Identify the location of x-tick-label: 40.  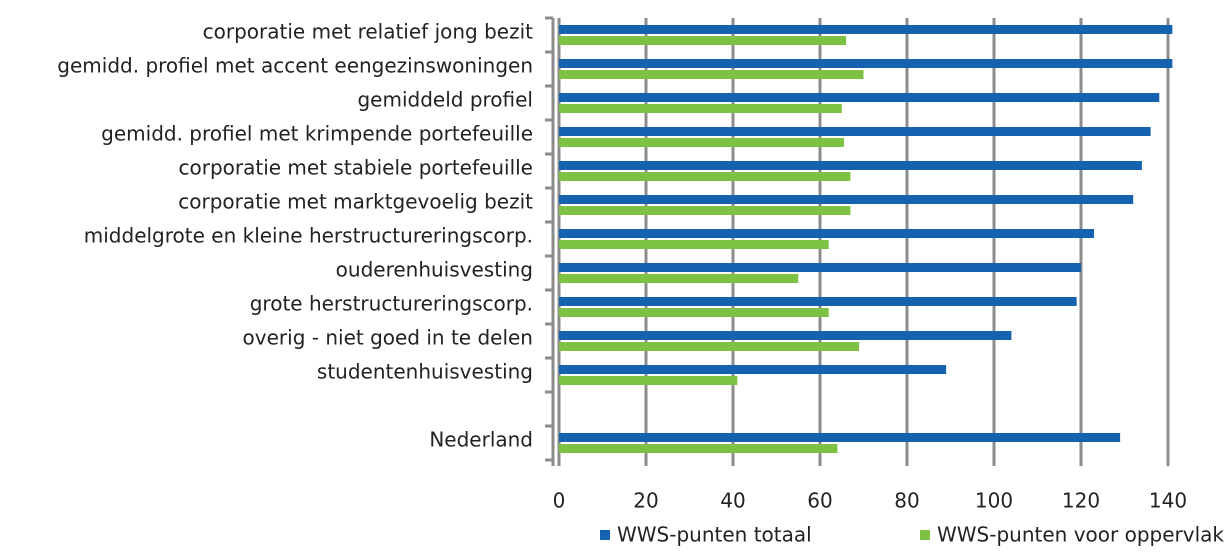
(732, 501).